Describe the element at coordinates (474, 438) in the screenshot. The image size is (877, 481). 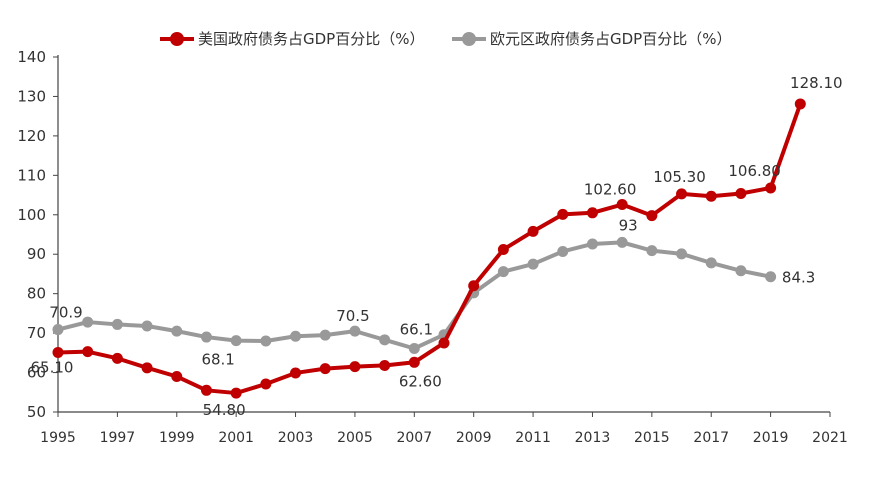
I see `x-tick-label: 2009` at that location.